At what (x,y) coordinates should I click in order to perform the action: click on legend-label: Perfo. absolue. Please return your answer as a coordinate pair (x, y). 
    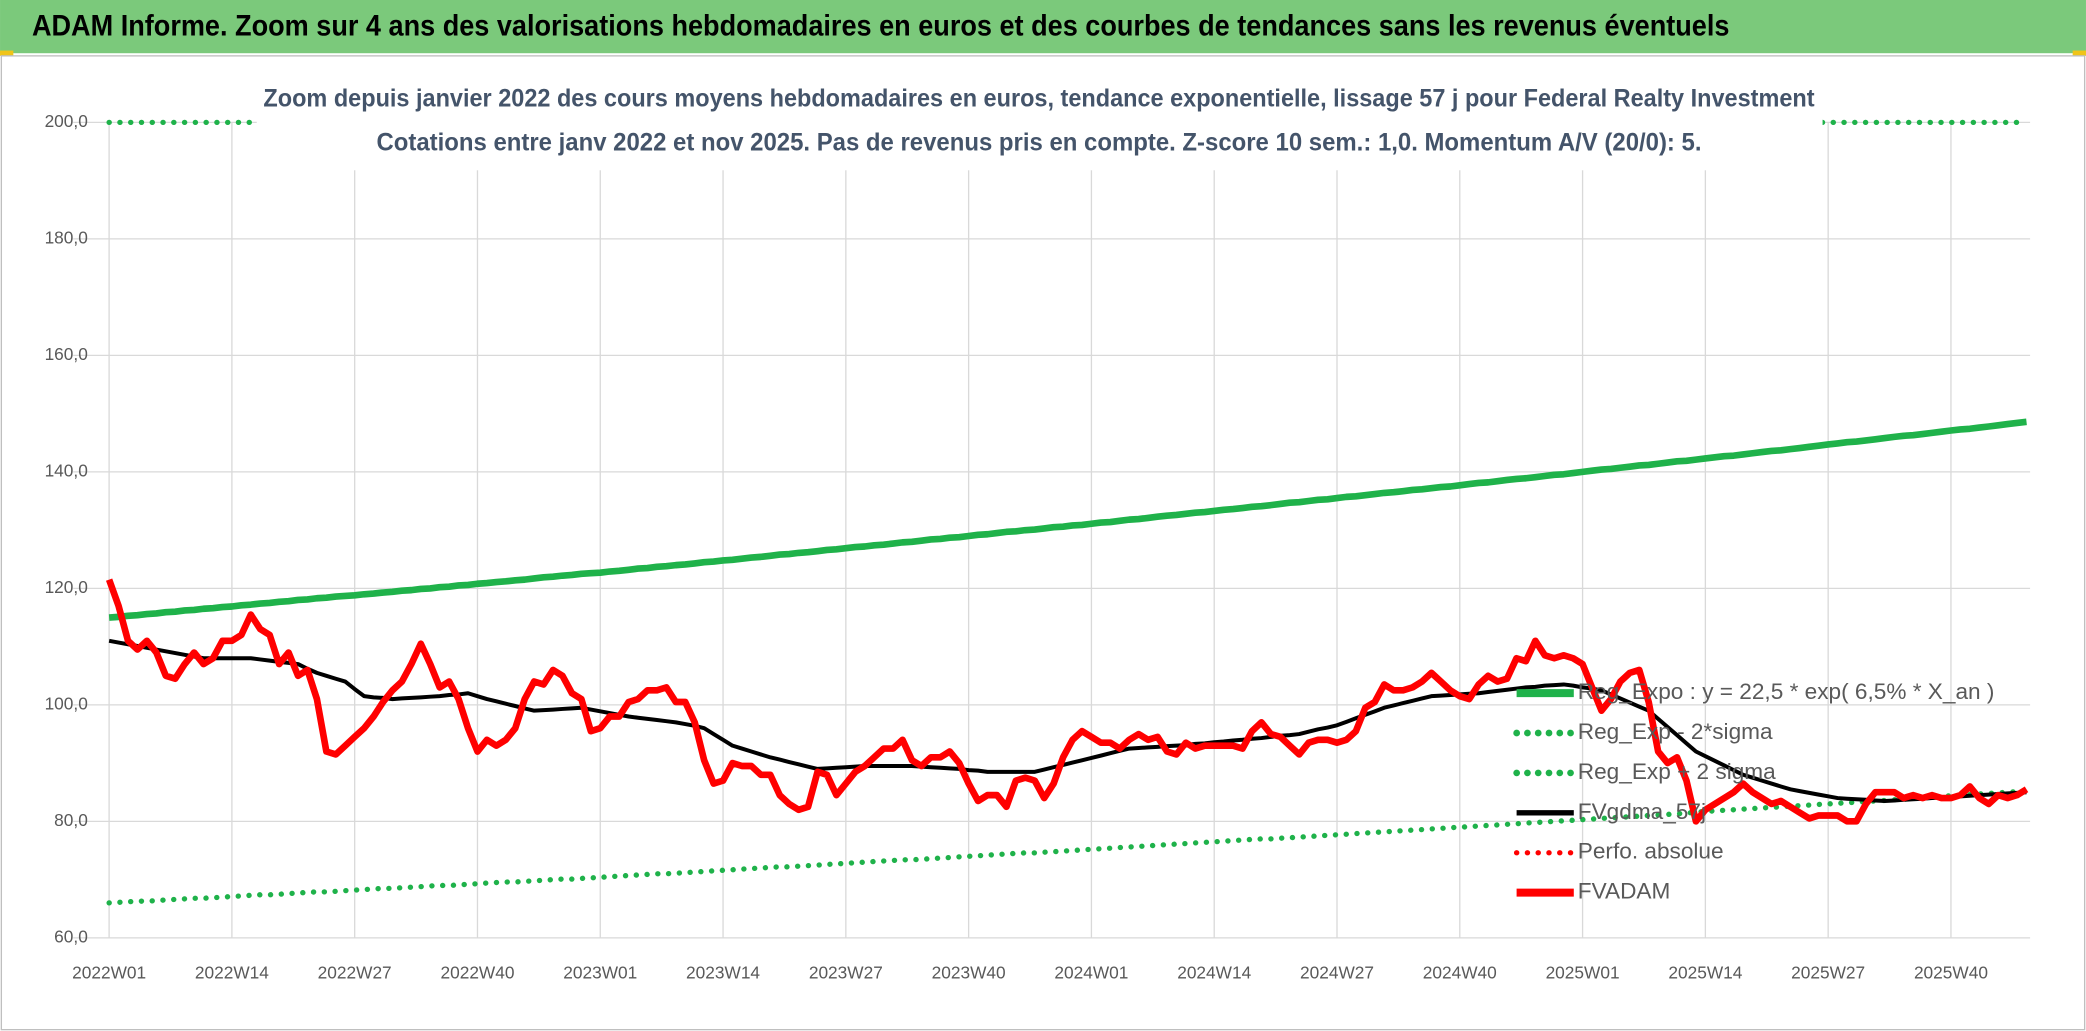
    Looking at the image, I should click on (1651, 851).